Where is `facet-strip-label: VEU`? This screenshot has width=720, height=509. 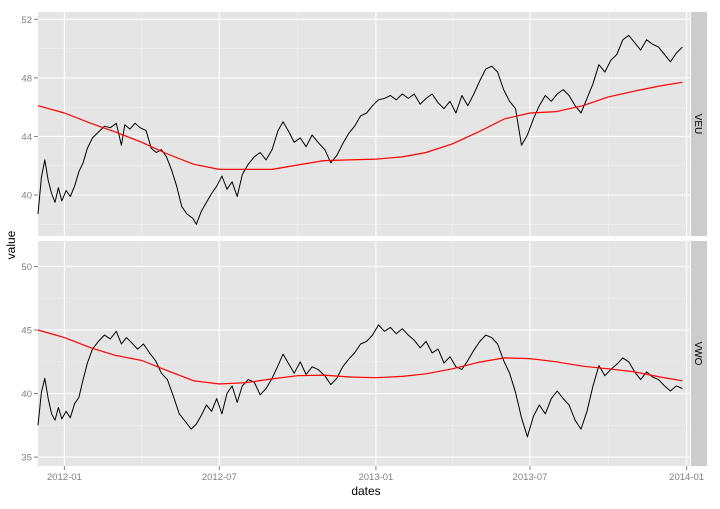 facet-strip-label: VEU is located at coordinates (697, 124).